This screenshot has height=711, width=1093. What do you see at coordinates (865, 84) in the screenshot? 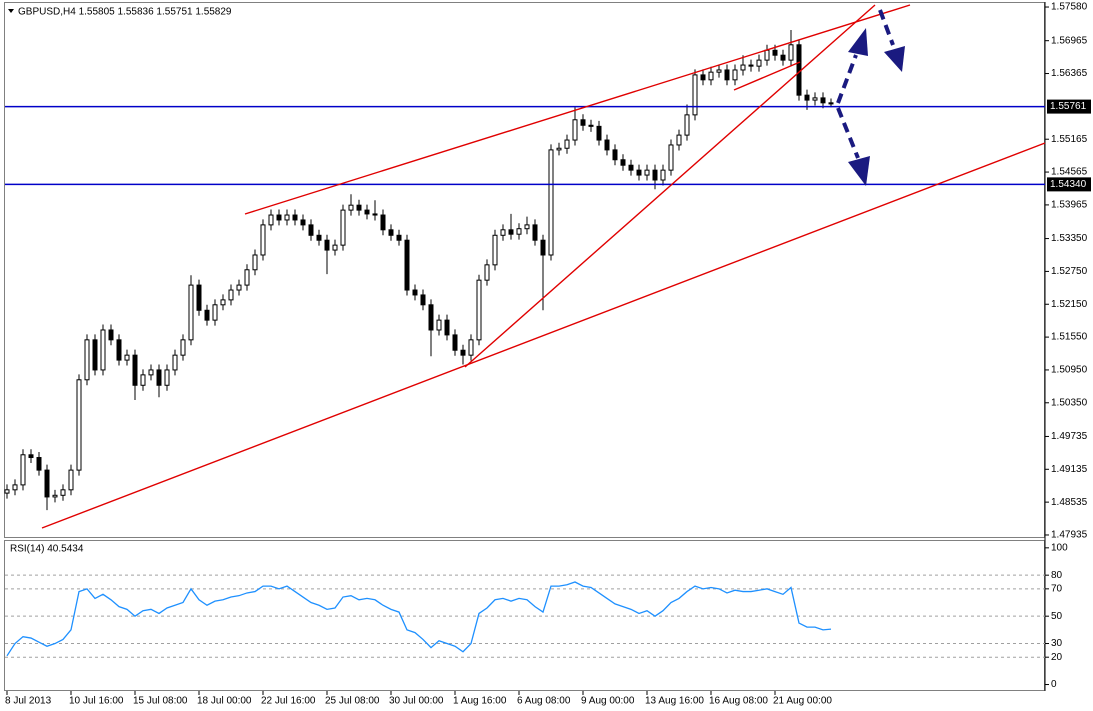
I see `arrows` at bounding box center [865, 84].